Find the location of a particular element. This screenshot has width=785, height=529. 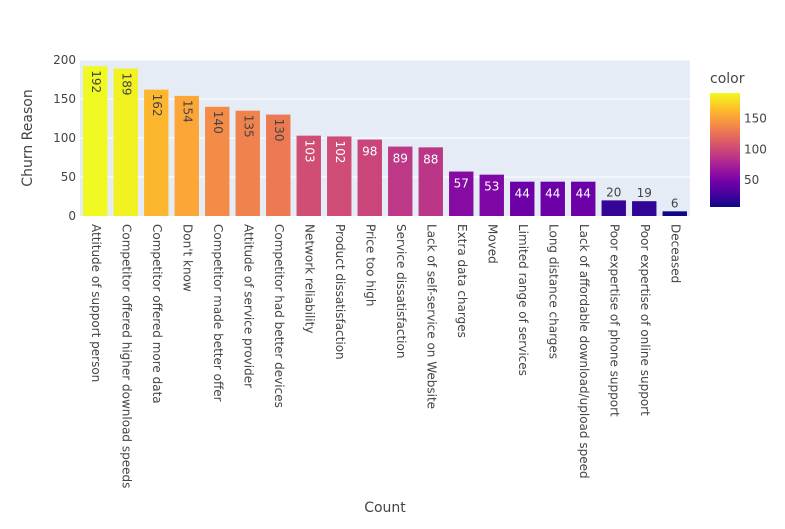

y-tick-label: 150 is located at coordinates (64, 99).